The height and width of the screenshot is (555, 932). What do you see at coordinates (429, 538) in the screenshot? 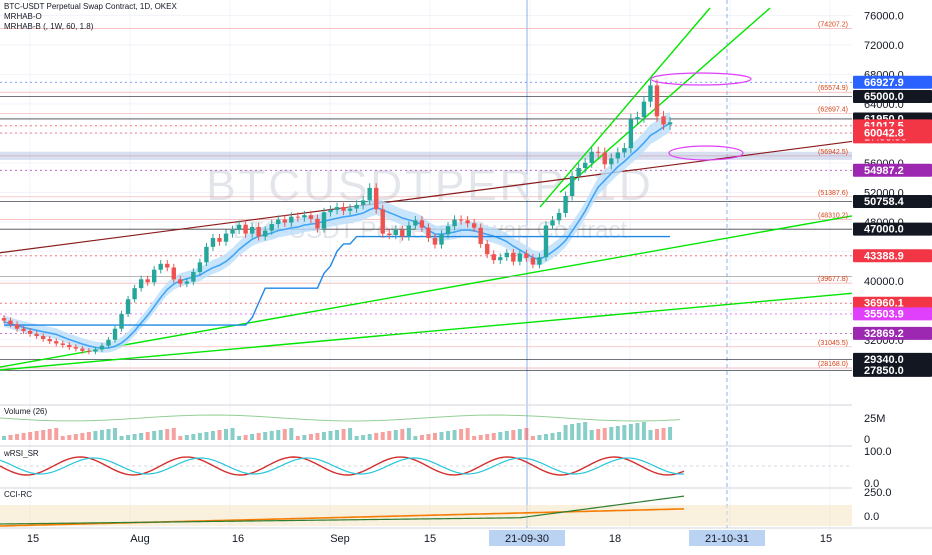
I see `time-axis: 15 Aug 16 Sep 15 18 15 21-09-30 21-10-31` at bounding box center [429, 538].